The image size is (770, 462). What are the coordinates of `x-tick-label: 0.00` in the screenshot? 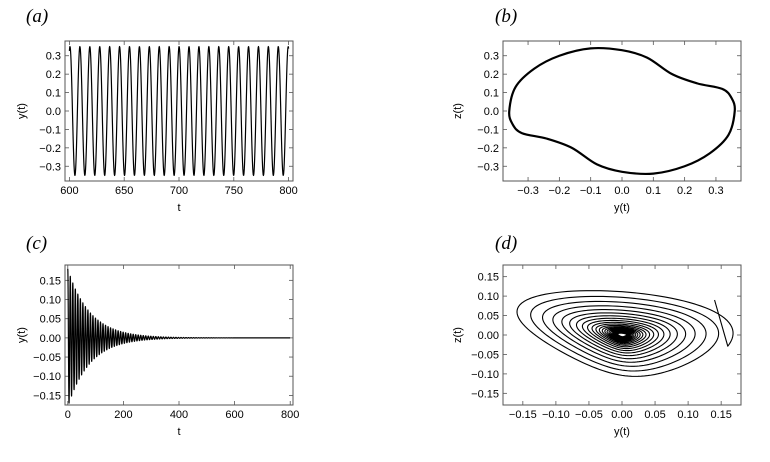 It's located at (621, 415).